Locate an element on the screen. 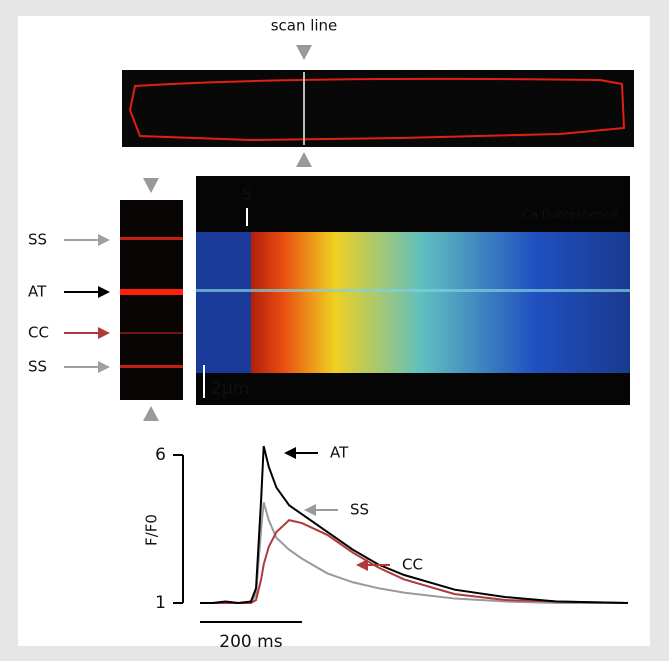  series-label: AT is located at coordinates (339, 453).